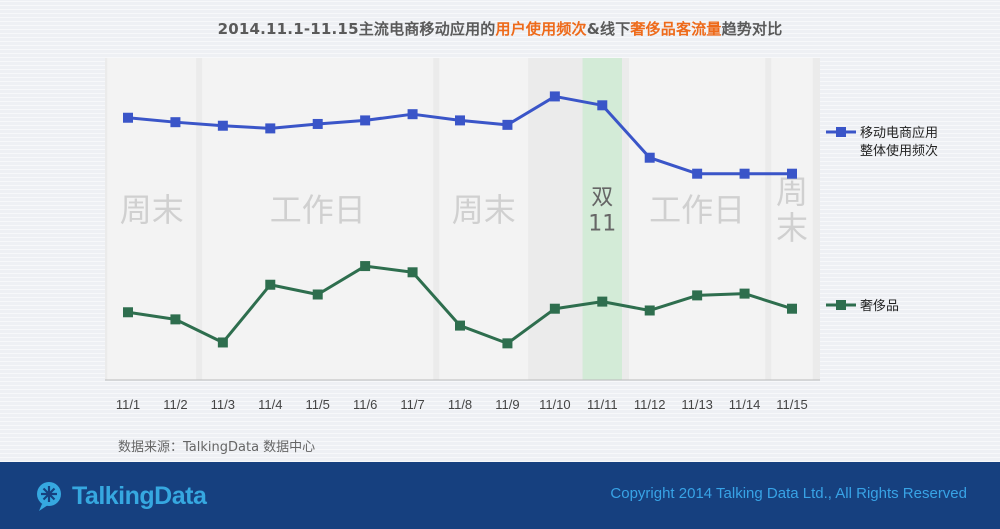 This screenshot has width=1000, height=529. What do you see at coordinates (318, 210) in the screenshot?
I see `band-label-1-0: 工作日` at bounding box center [318, 210].